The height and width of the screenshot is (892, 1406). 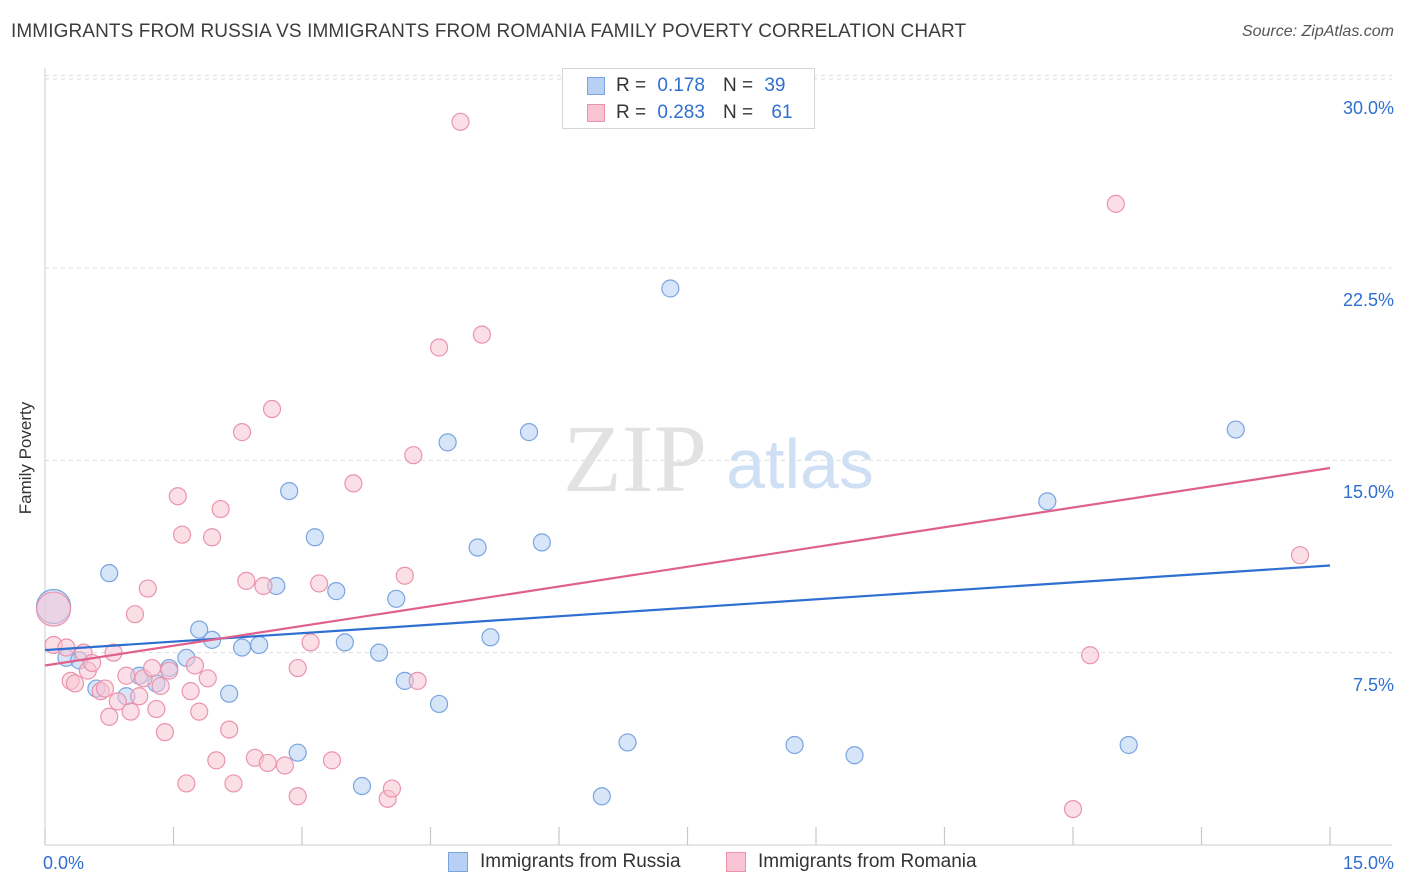 I want to click on russia-swatch, so click(x=596, y=86).